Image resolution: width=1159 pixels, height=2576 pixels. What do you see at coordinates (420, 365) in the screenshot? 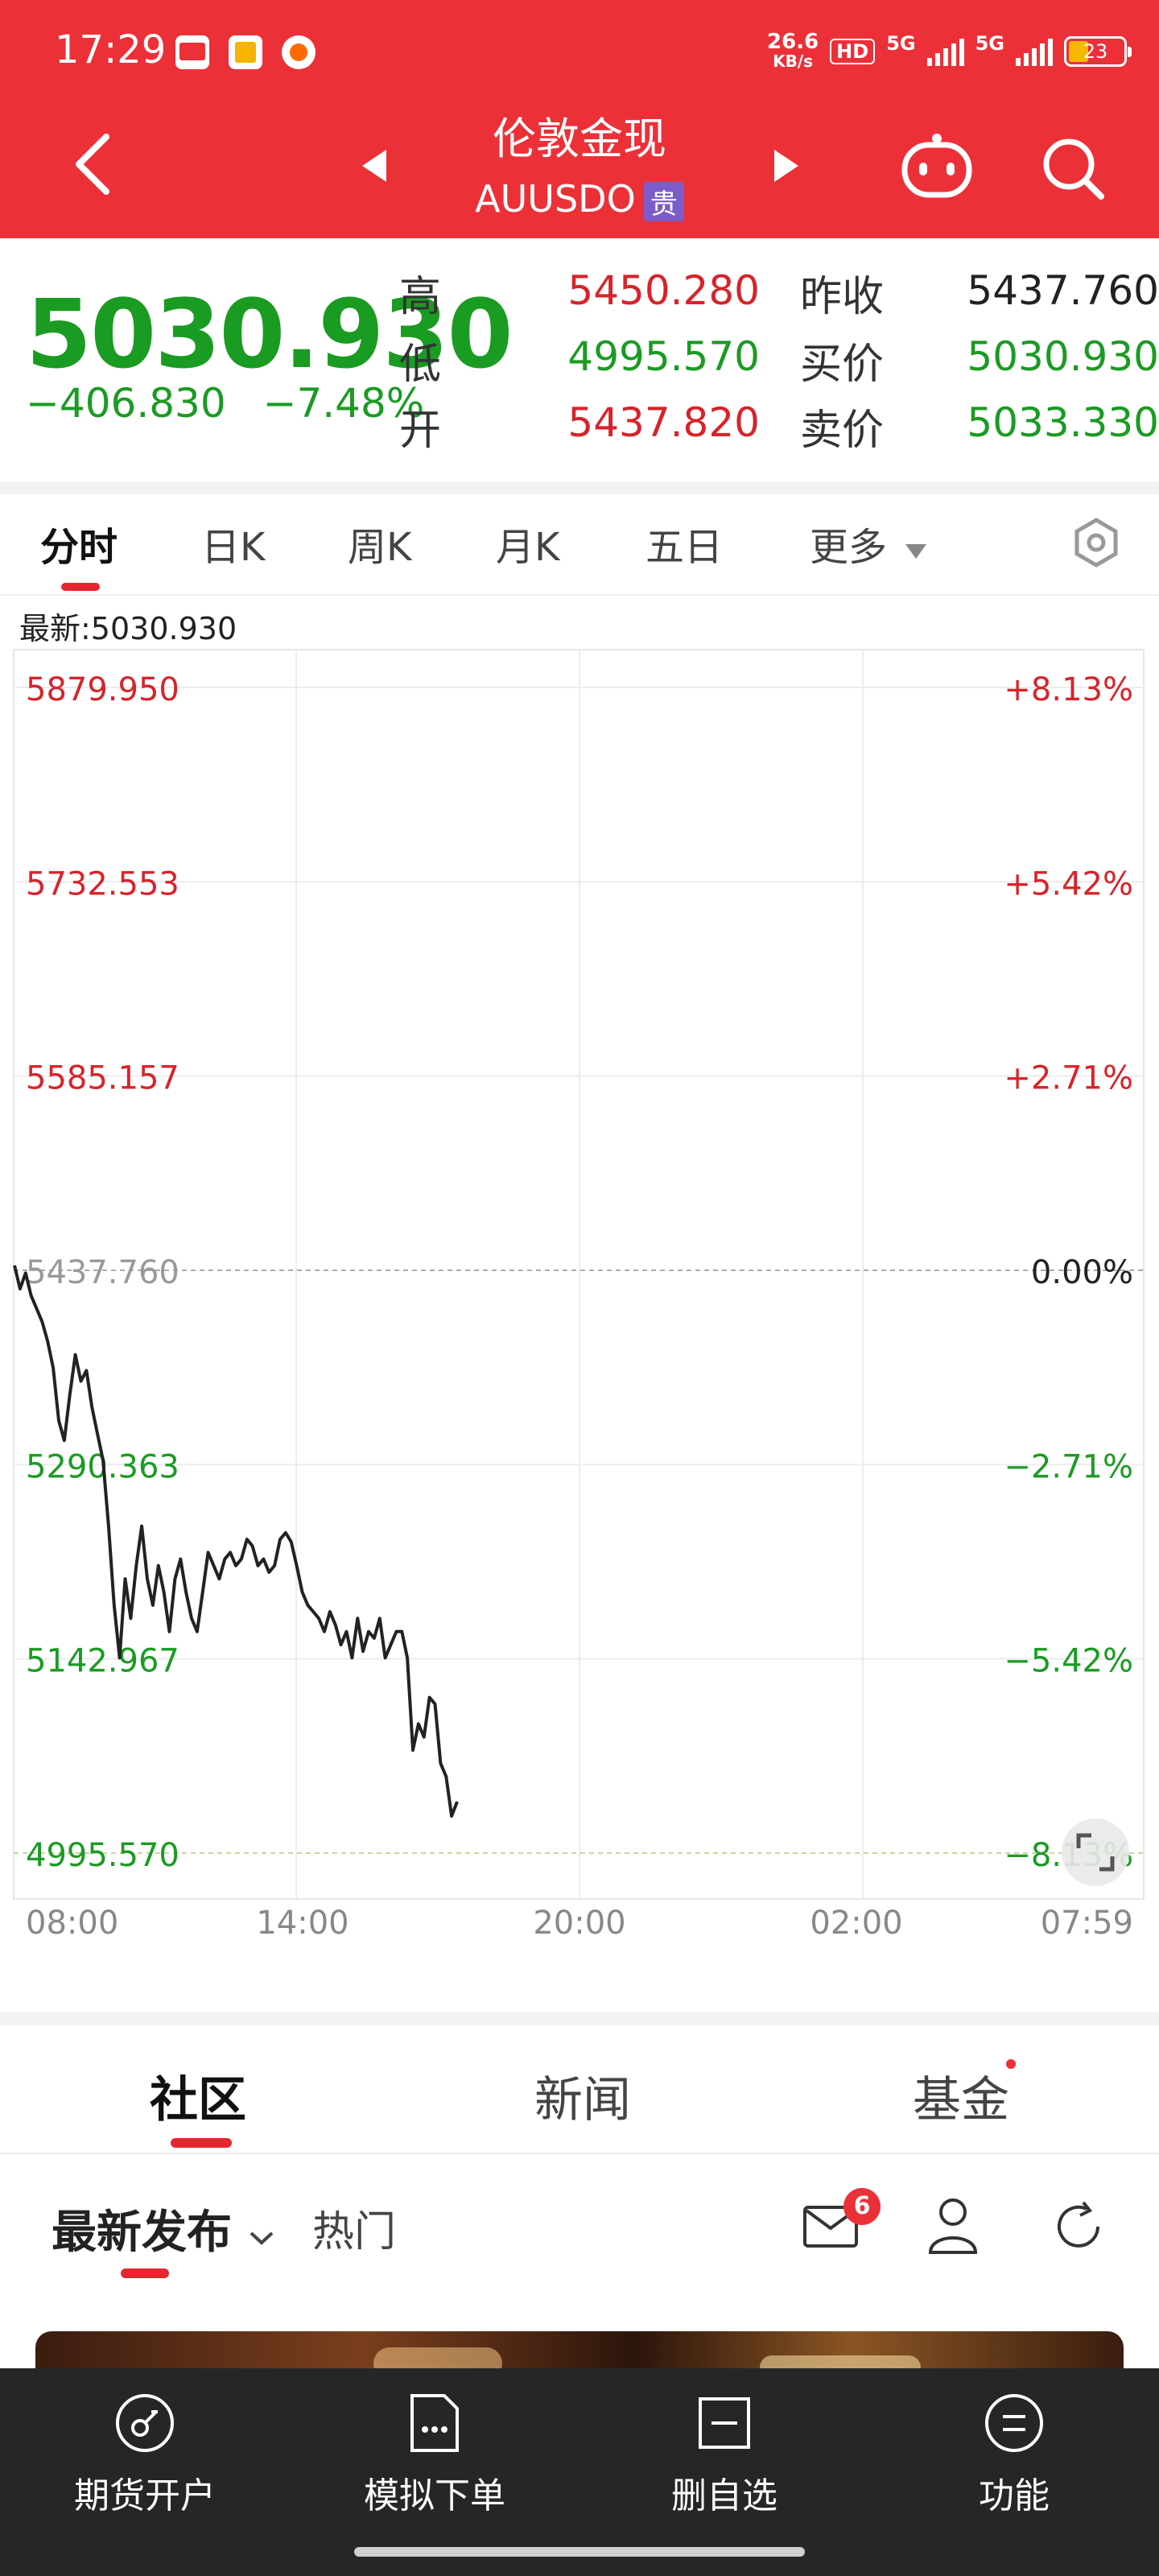
I see `low-label: 低` at bounding box center [420, 365].